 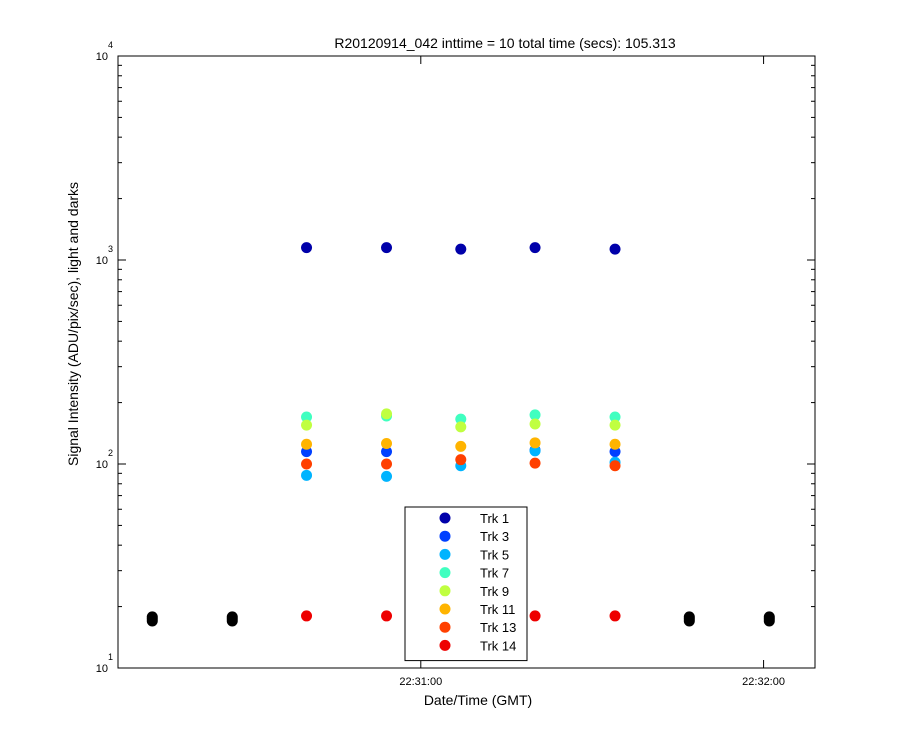 What do you see at coordinates (494, 554) in the screenshot?
I see `legend-label: Trk 5` at bounding box center [494, 554].